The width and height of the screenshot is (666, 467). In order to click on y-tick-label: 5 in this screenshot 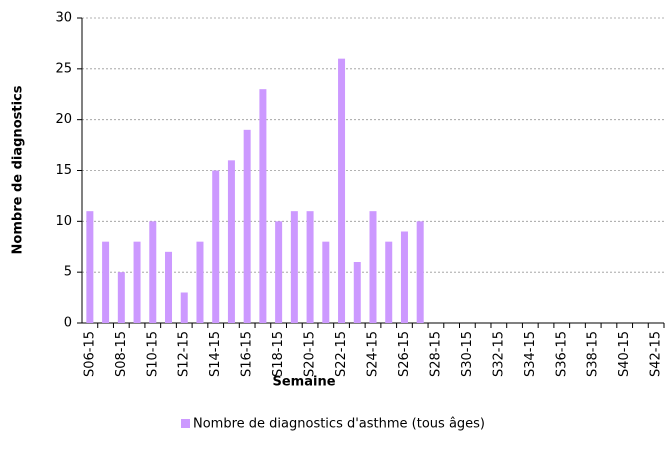, I will do `click(68, 272)`.